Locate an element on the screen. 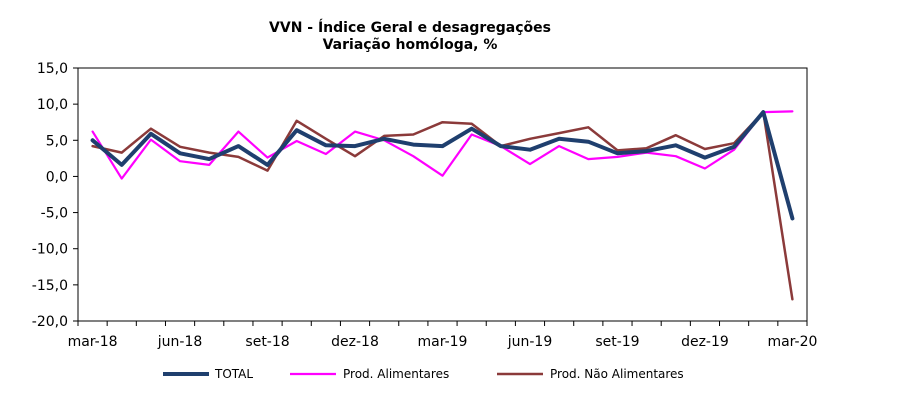 The height and width of the screenshot is (411, 900). y-tick-label: 5,0 is located at coordinates (57, 141).